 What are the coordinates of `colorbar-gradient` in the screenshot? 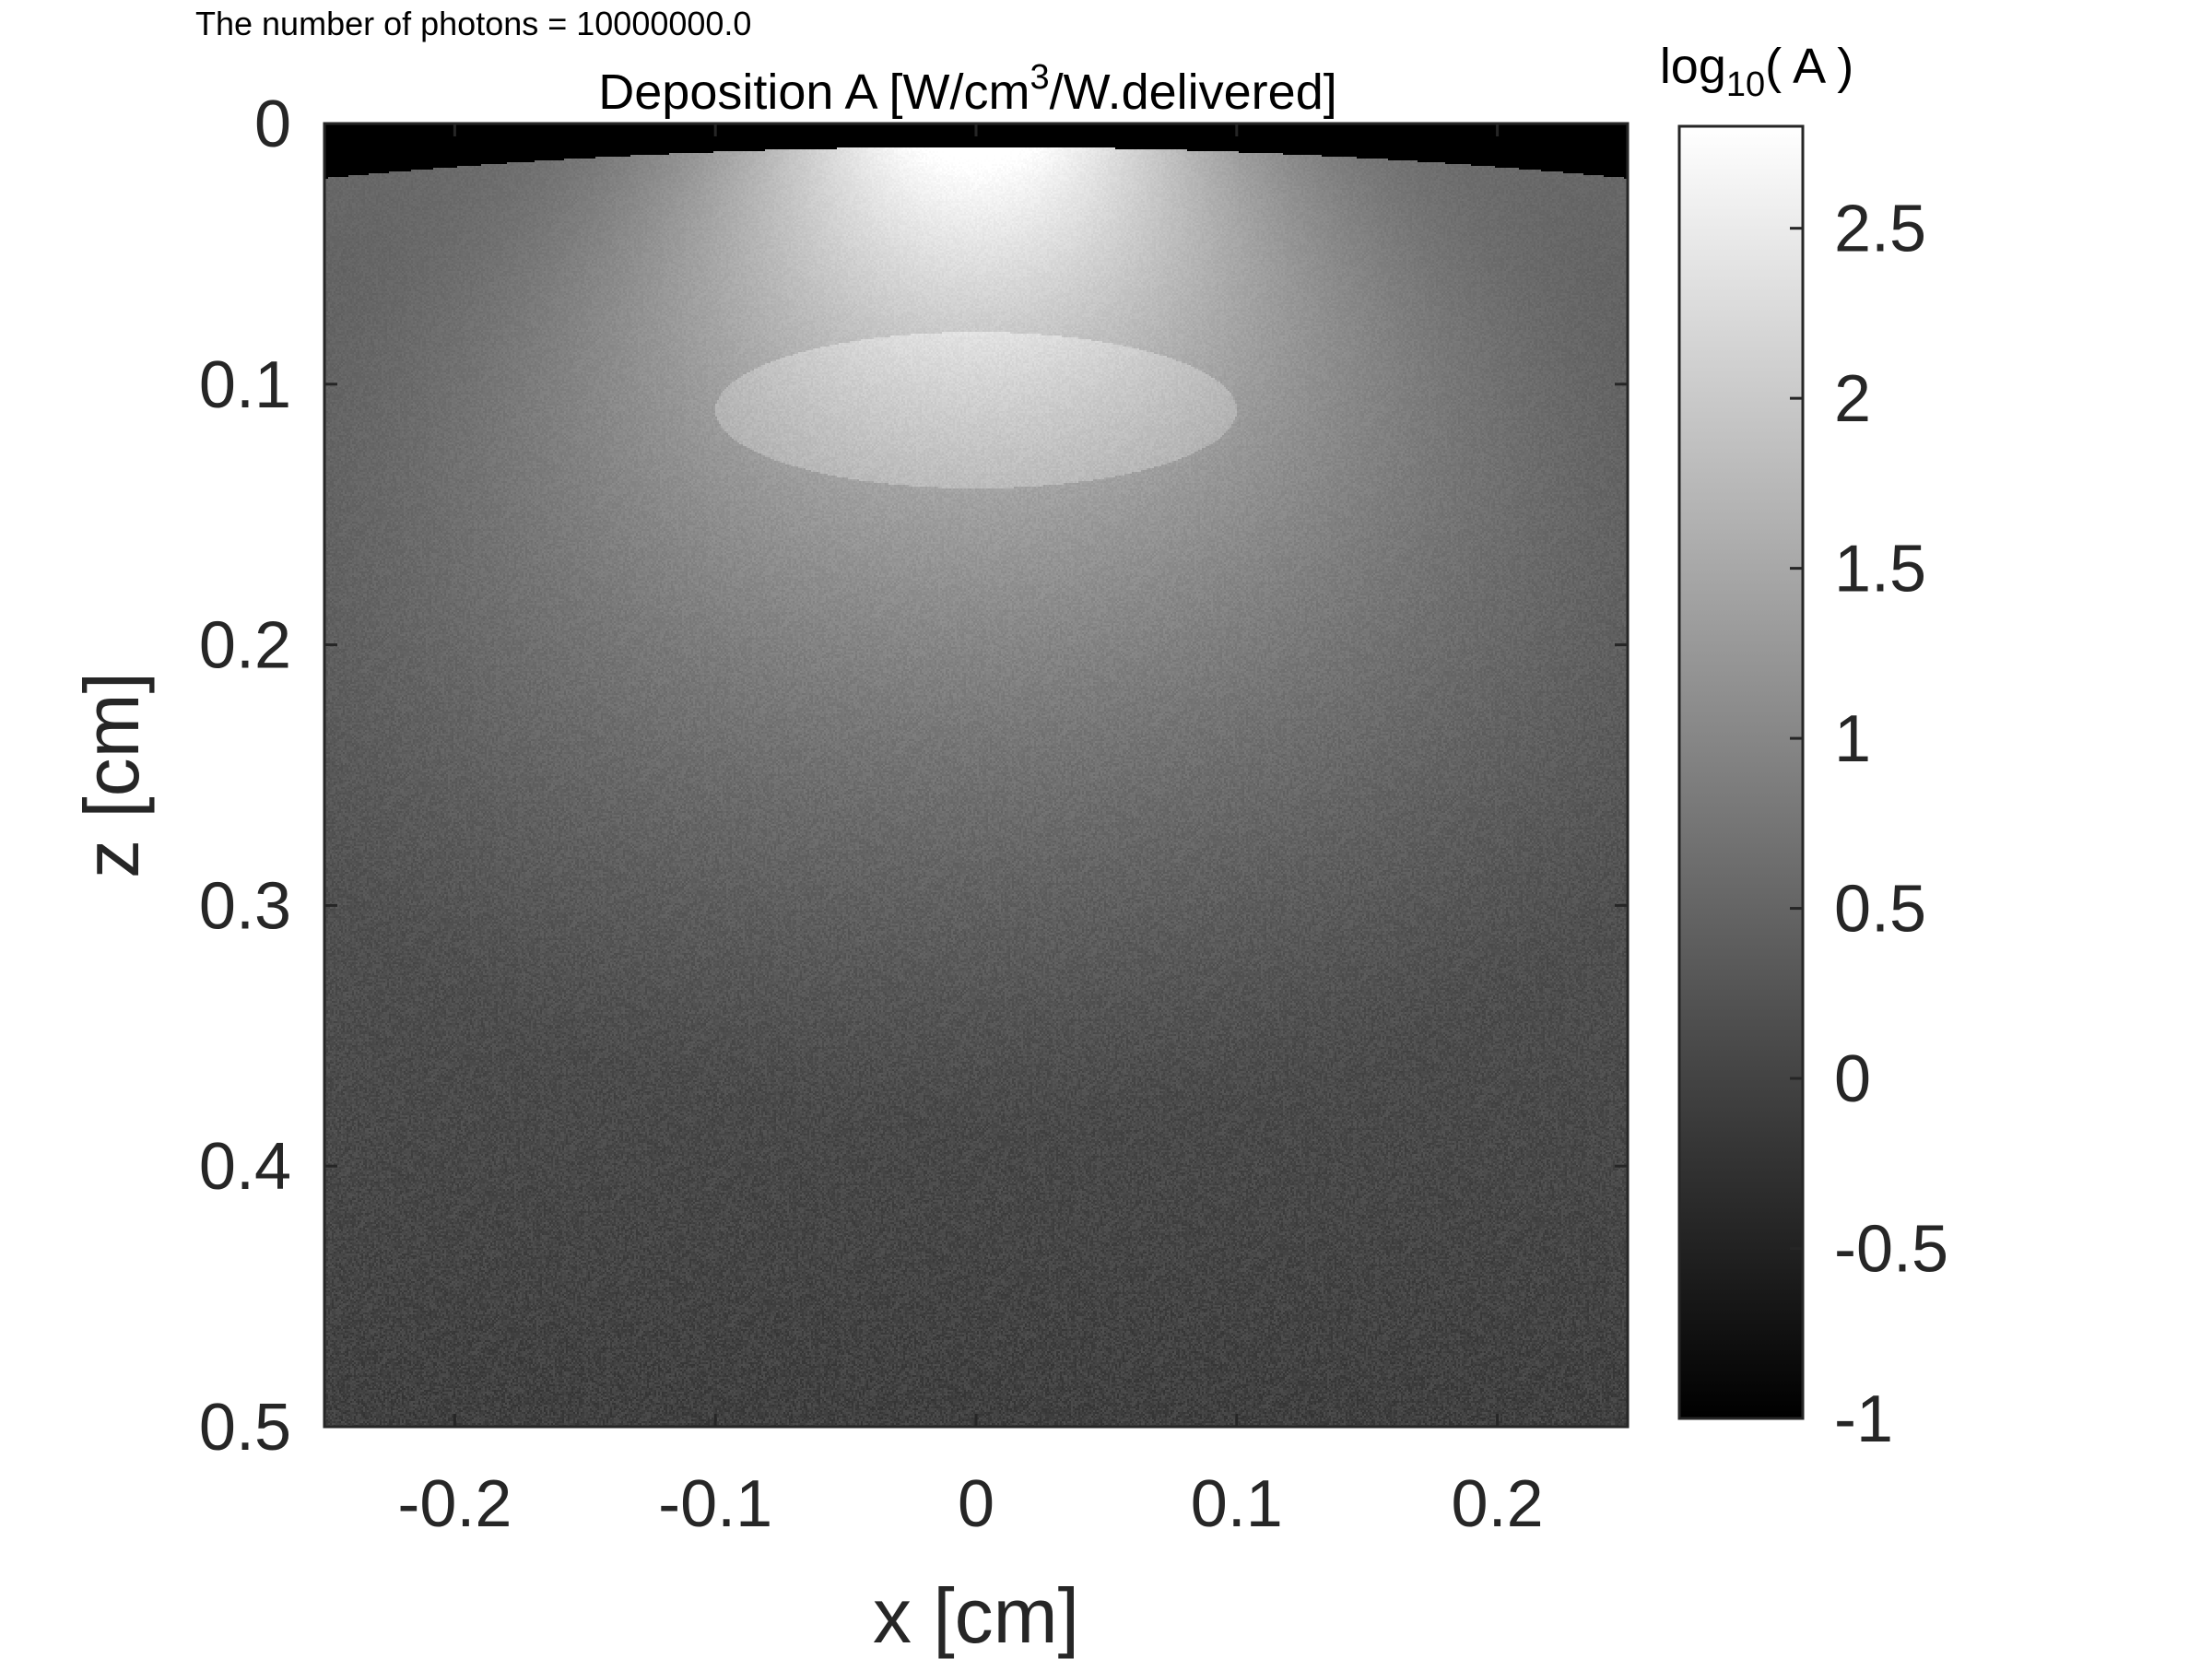 It's located at (1741, 772).